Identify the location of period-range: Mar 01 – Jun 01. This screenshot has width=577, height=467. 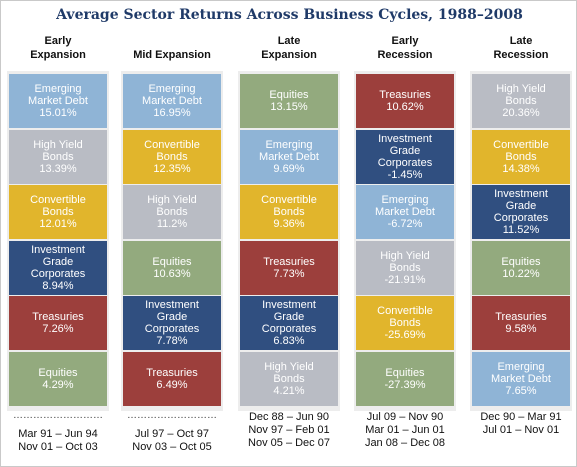
(405, 430).